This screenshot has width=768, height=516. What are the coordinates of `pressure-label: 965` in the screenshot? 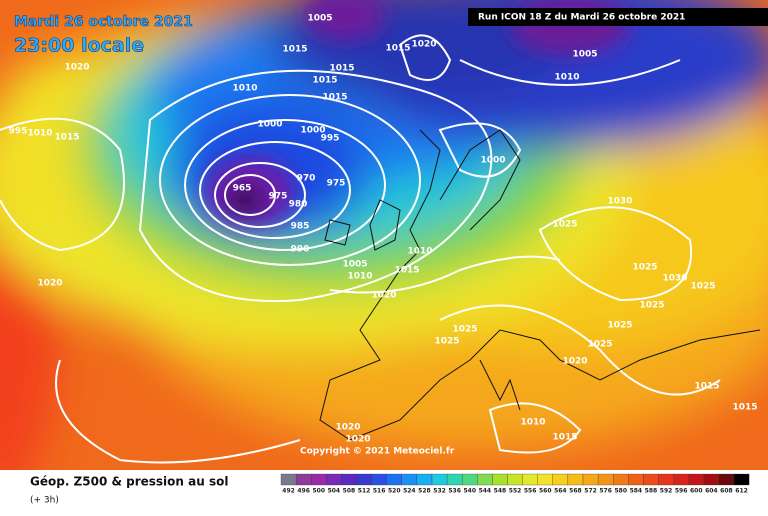 It's located at (242, 189).